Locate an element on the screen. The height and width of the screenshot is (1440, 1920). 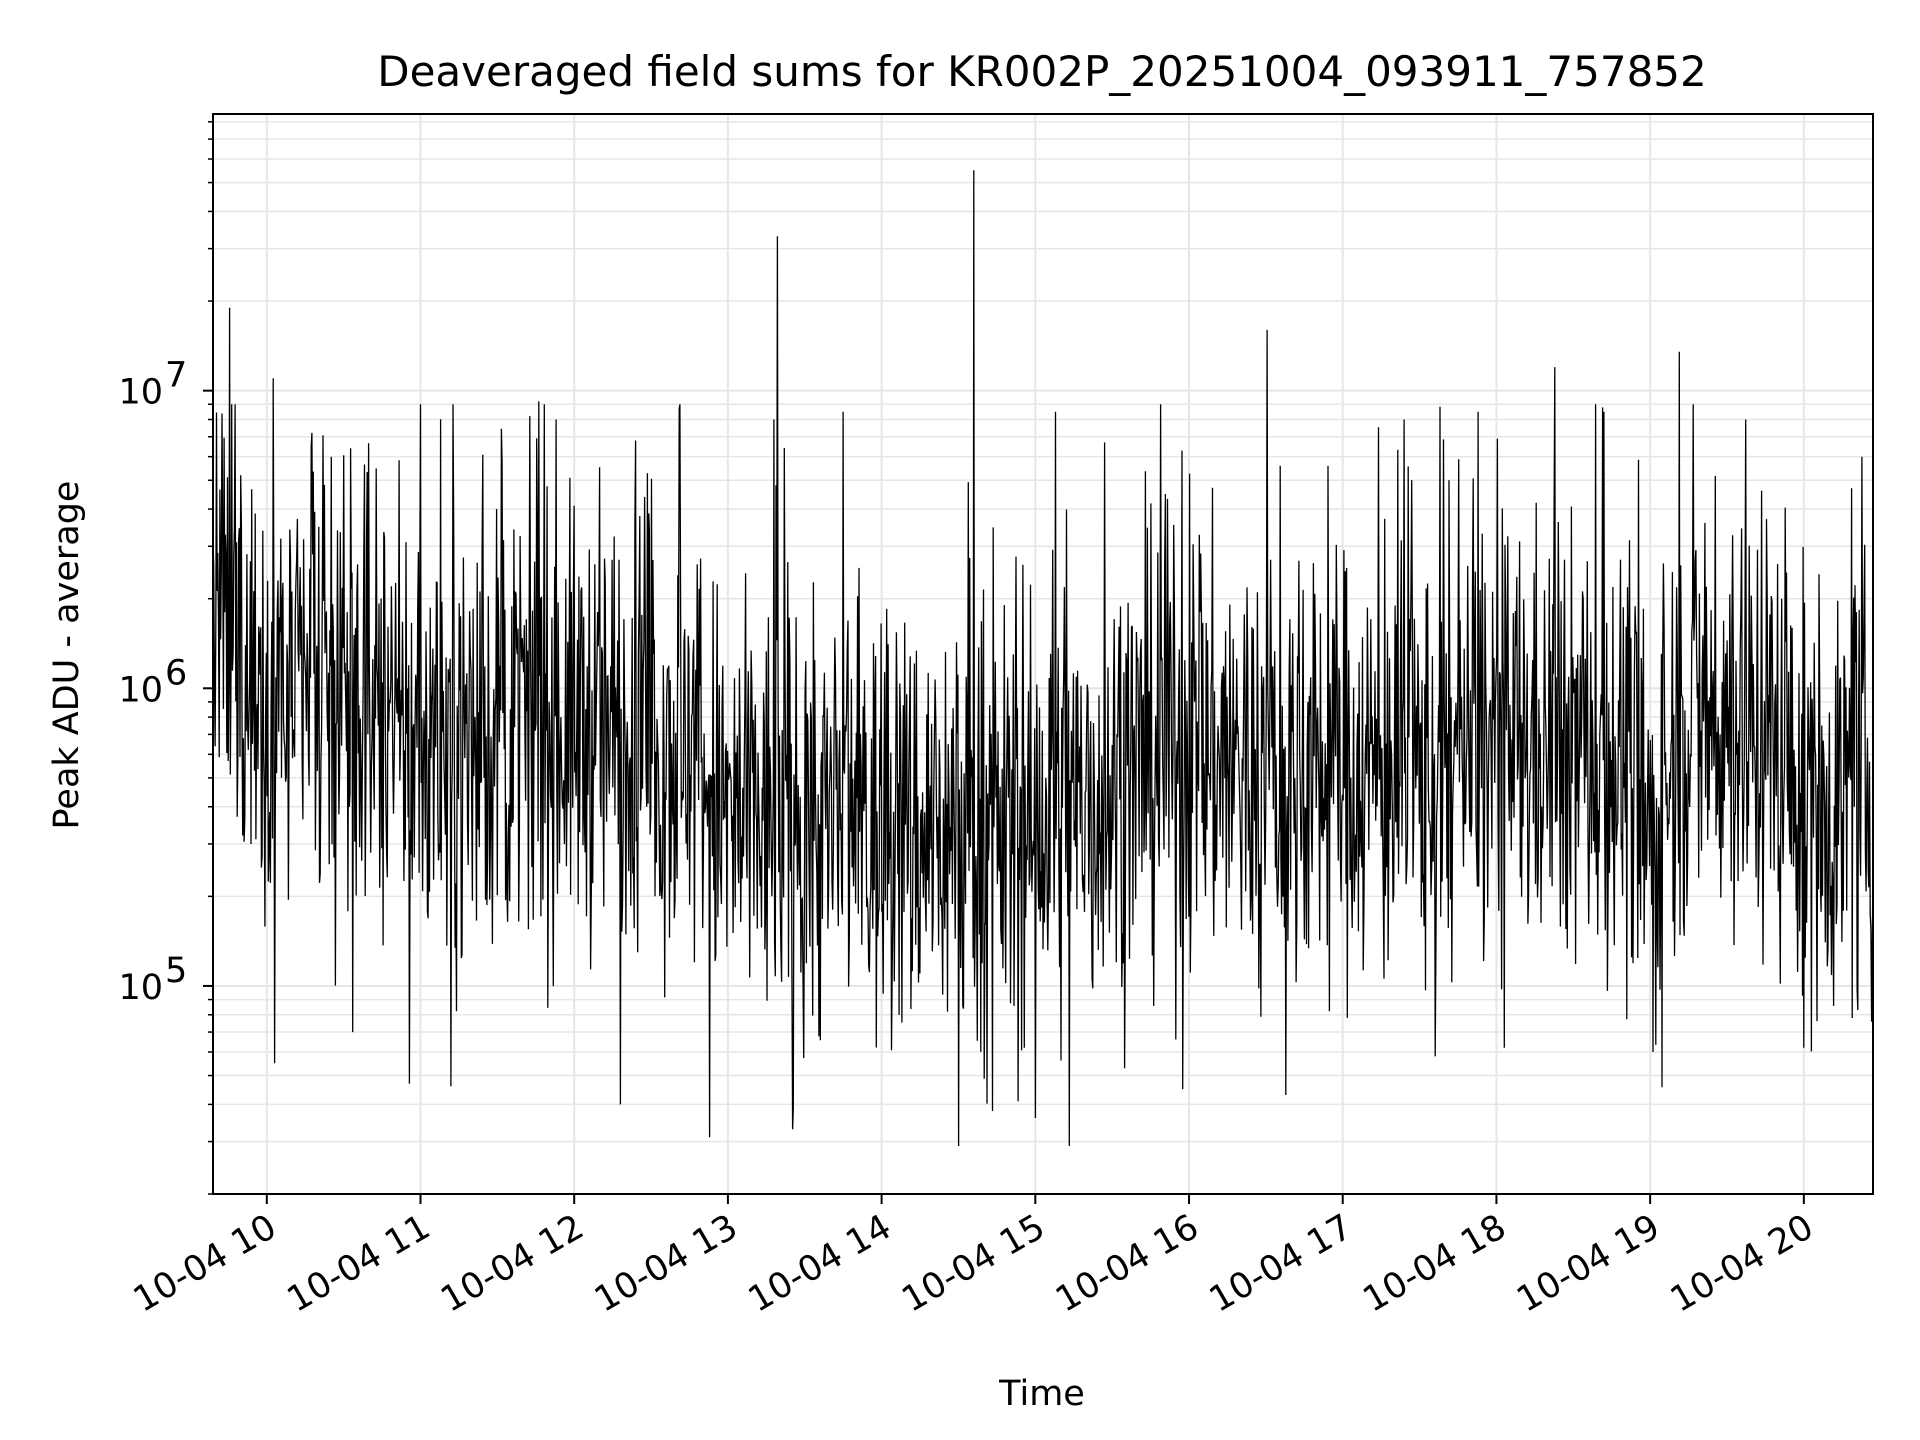
y-tick-exponent: 7 is located at coordinates (176, 376).